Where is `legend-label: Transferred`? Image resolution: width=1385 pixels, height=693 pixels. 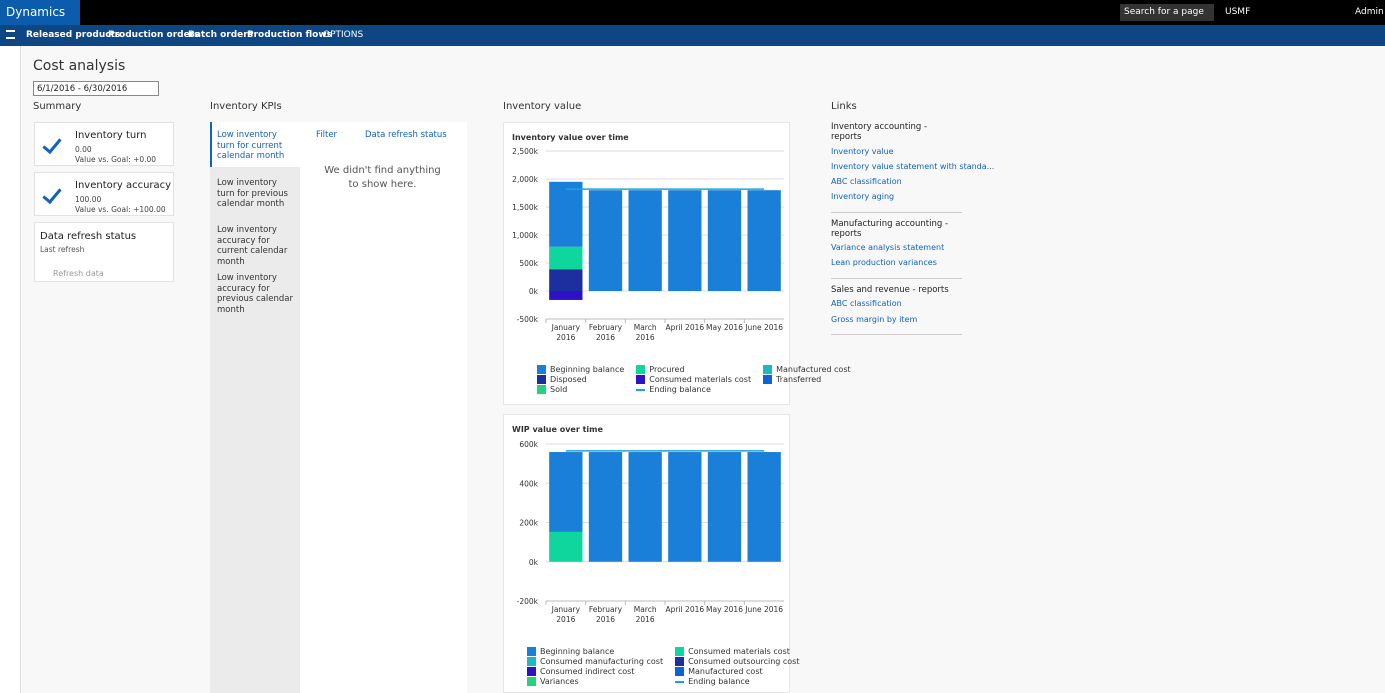 legend-label: Transferred is located at coordinates (799, 379).